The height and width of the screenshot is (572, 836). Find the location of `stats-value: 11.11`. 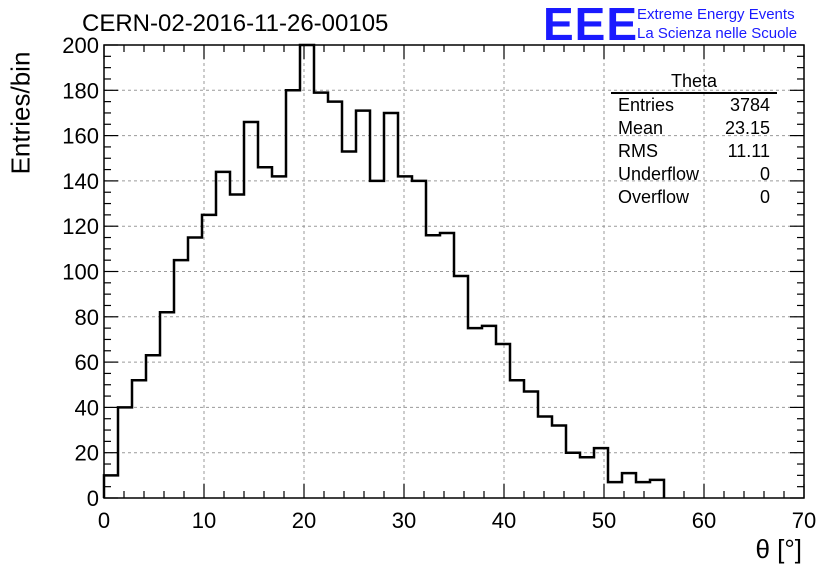

stats-value: 11.11 is located at coordinates (748, 151).